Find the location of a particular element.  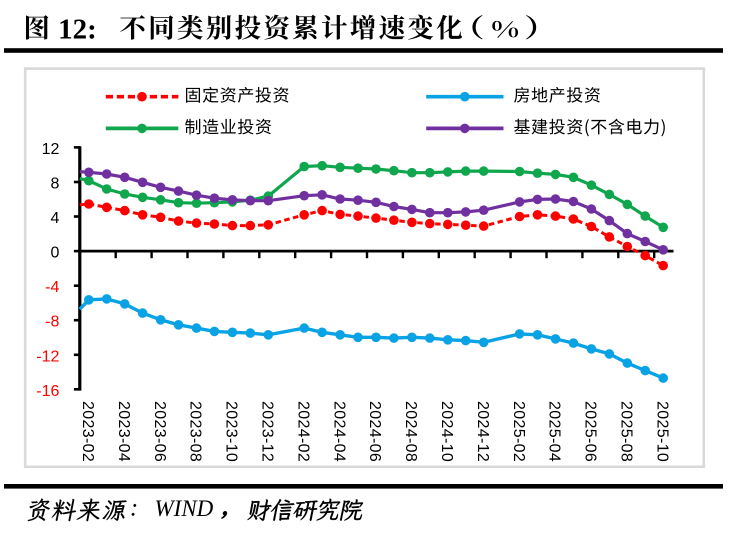

svg-text: 2023-06 is located at coordinates (159, 431).